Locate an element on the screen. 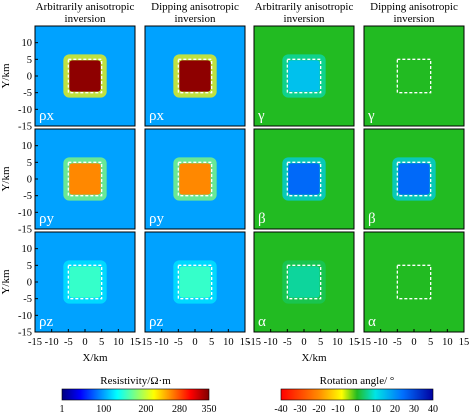  panel-r3-c3: α is located at coordinates (304, 282).